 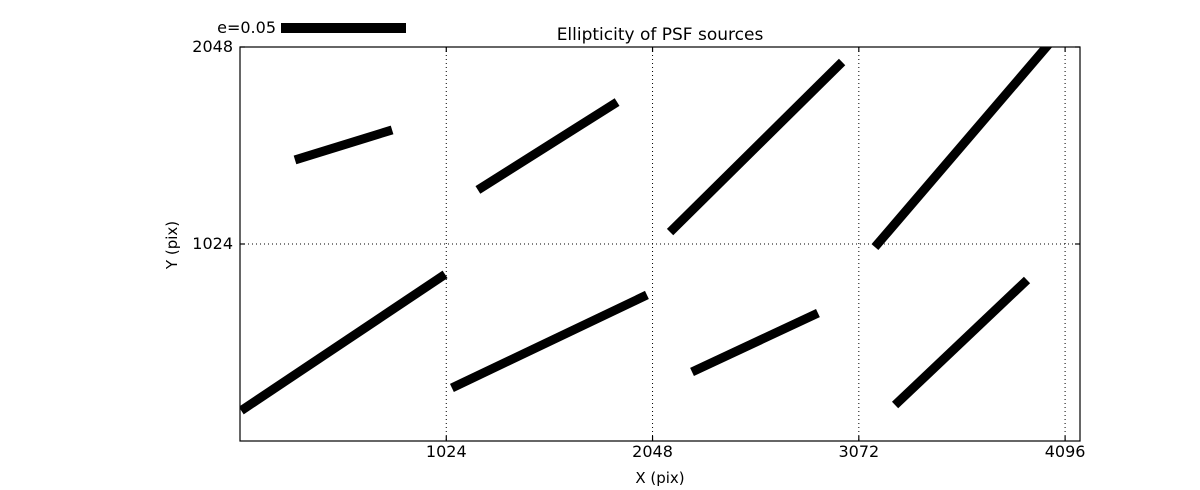 What do you see at coordinates (246, 27) in the screenshot?
I see `legend-label: e=0.05` at bounding box center [246, 27].